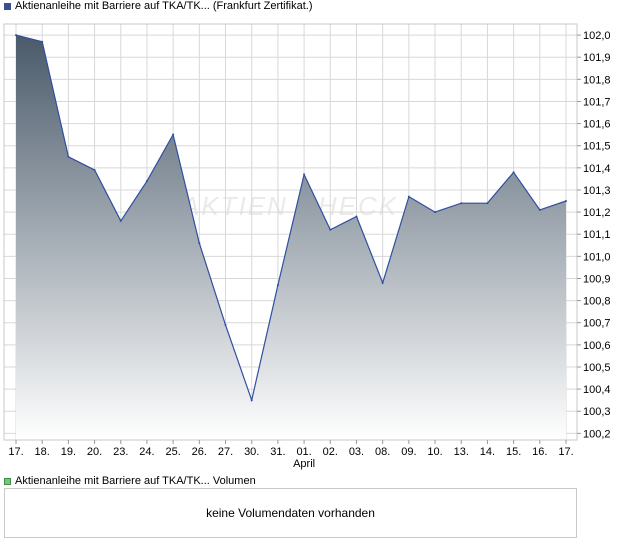  I want to click on y-tick-label: 100,7, so click(597, 324).